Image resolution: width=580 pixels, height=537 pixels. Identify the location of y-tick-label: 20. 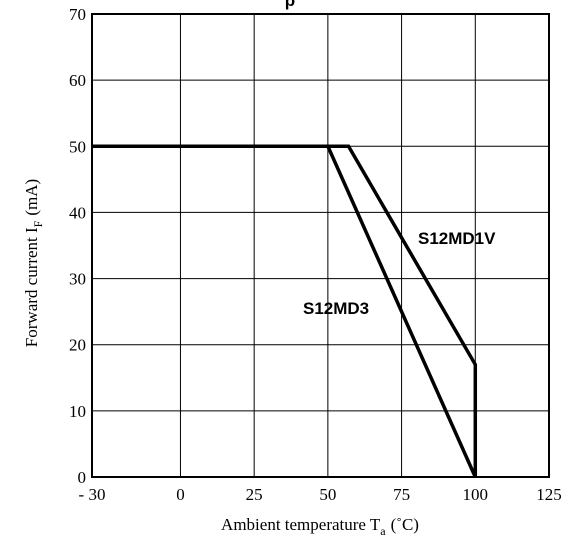
(77, 345).